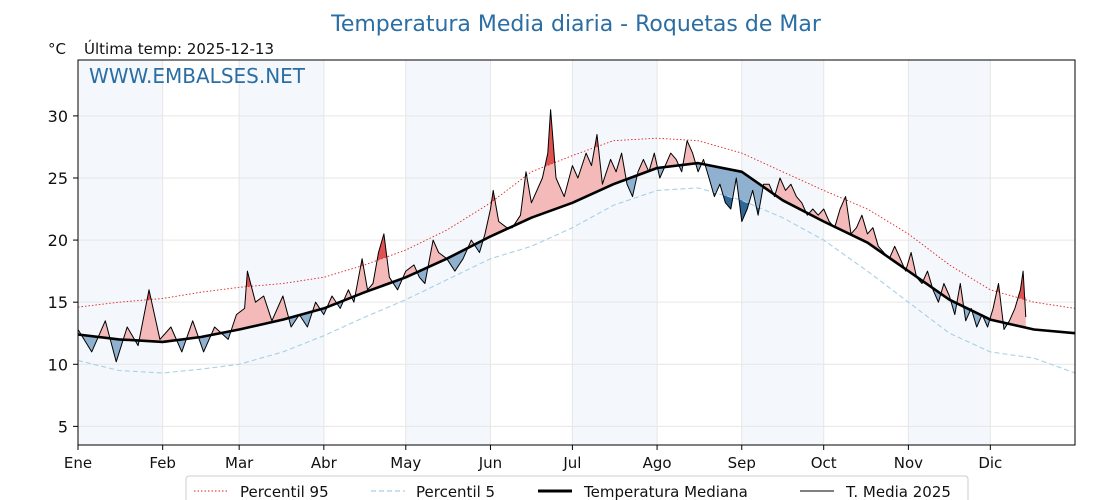  Describe the element at coordinates (571, 463) in the screenshot. I see `x-tick-label-jul: Jul` at that location.